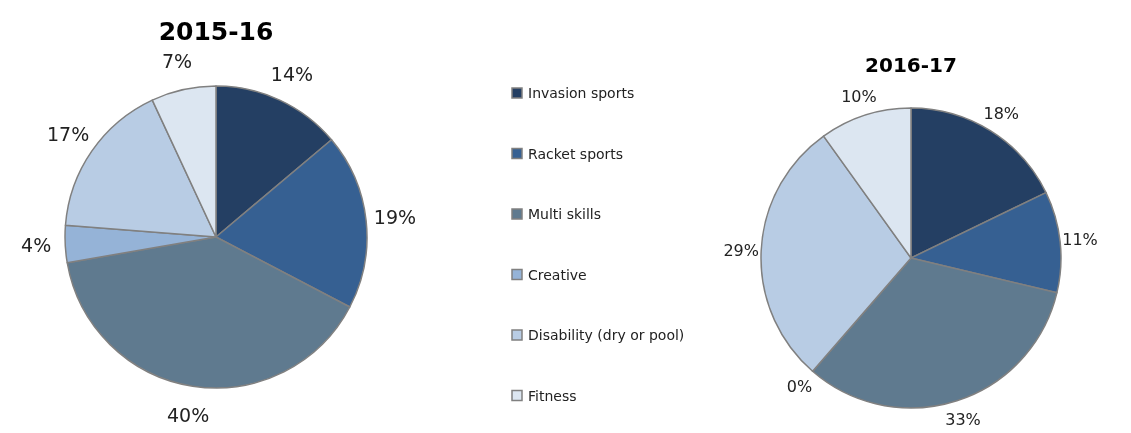 The height and width of the screenshot is (433, 1131). I want to click on legend-label: Creative, so click(557, 274).